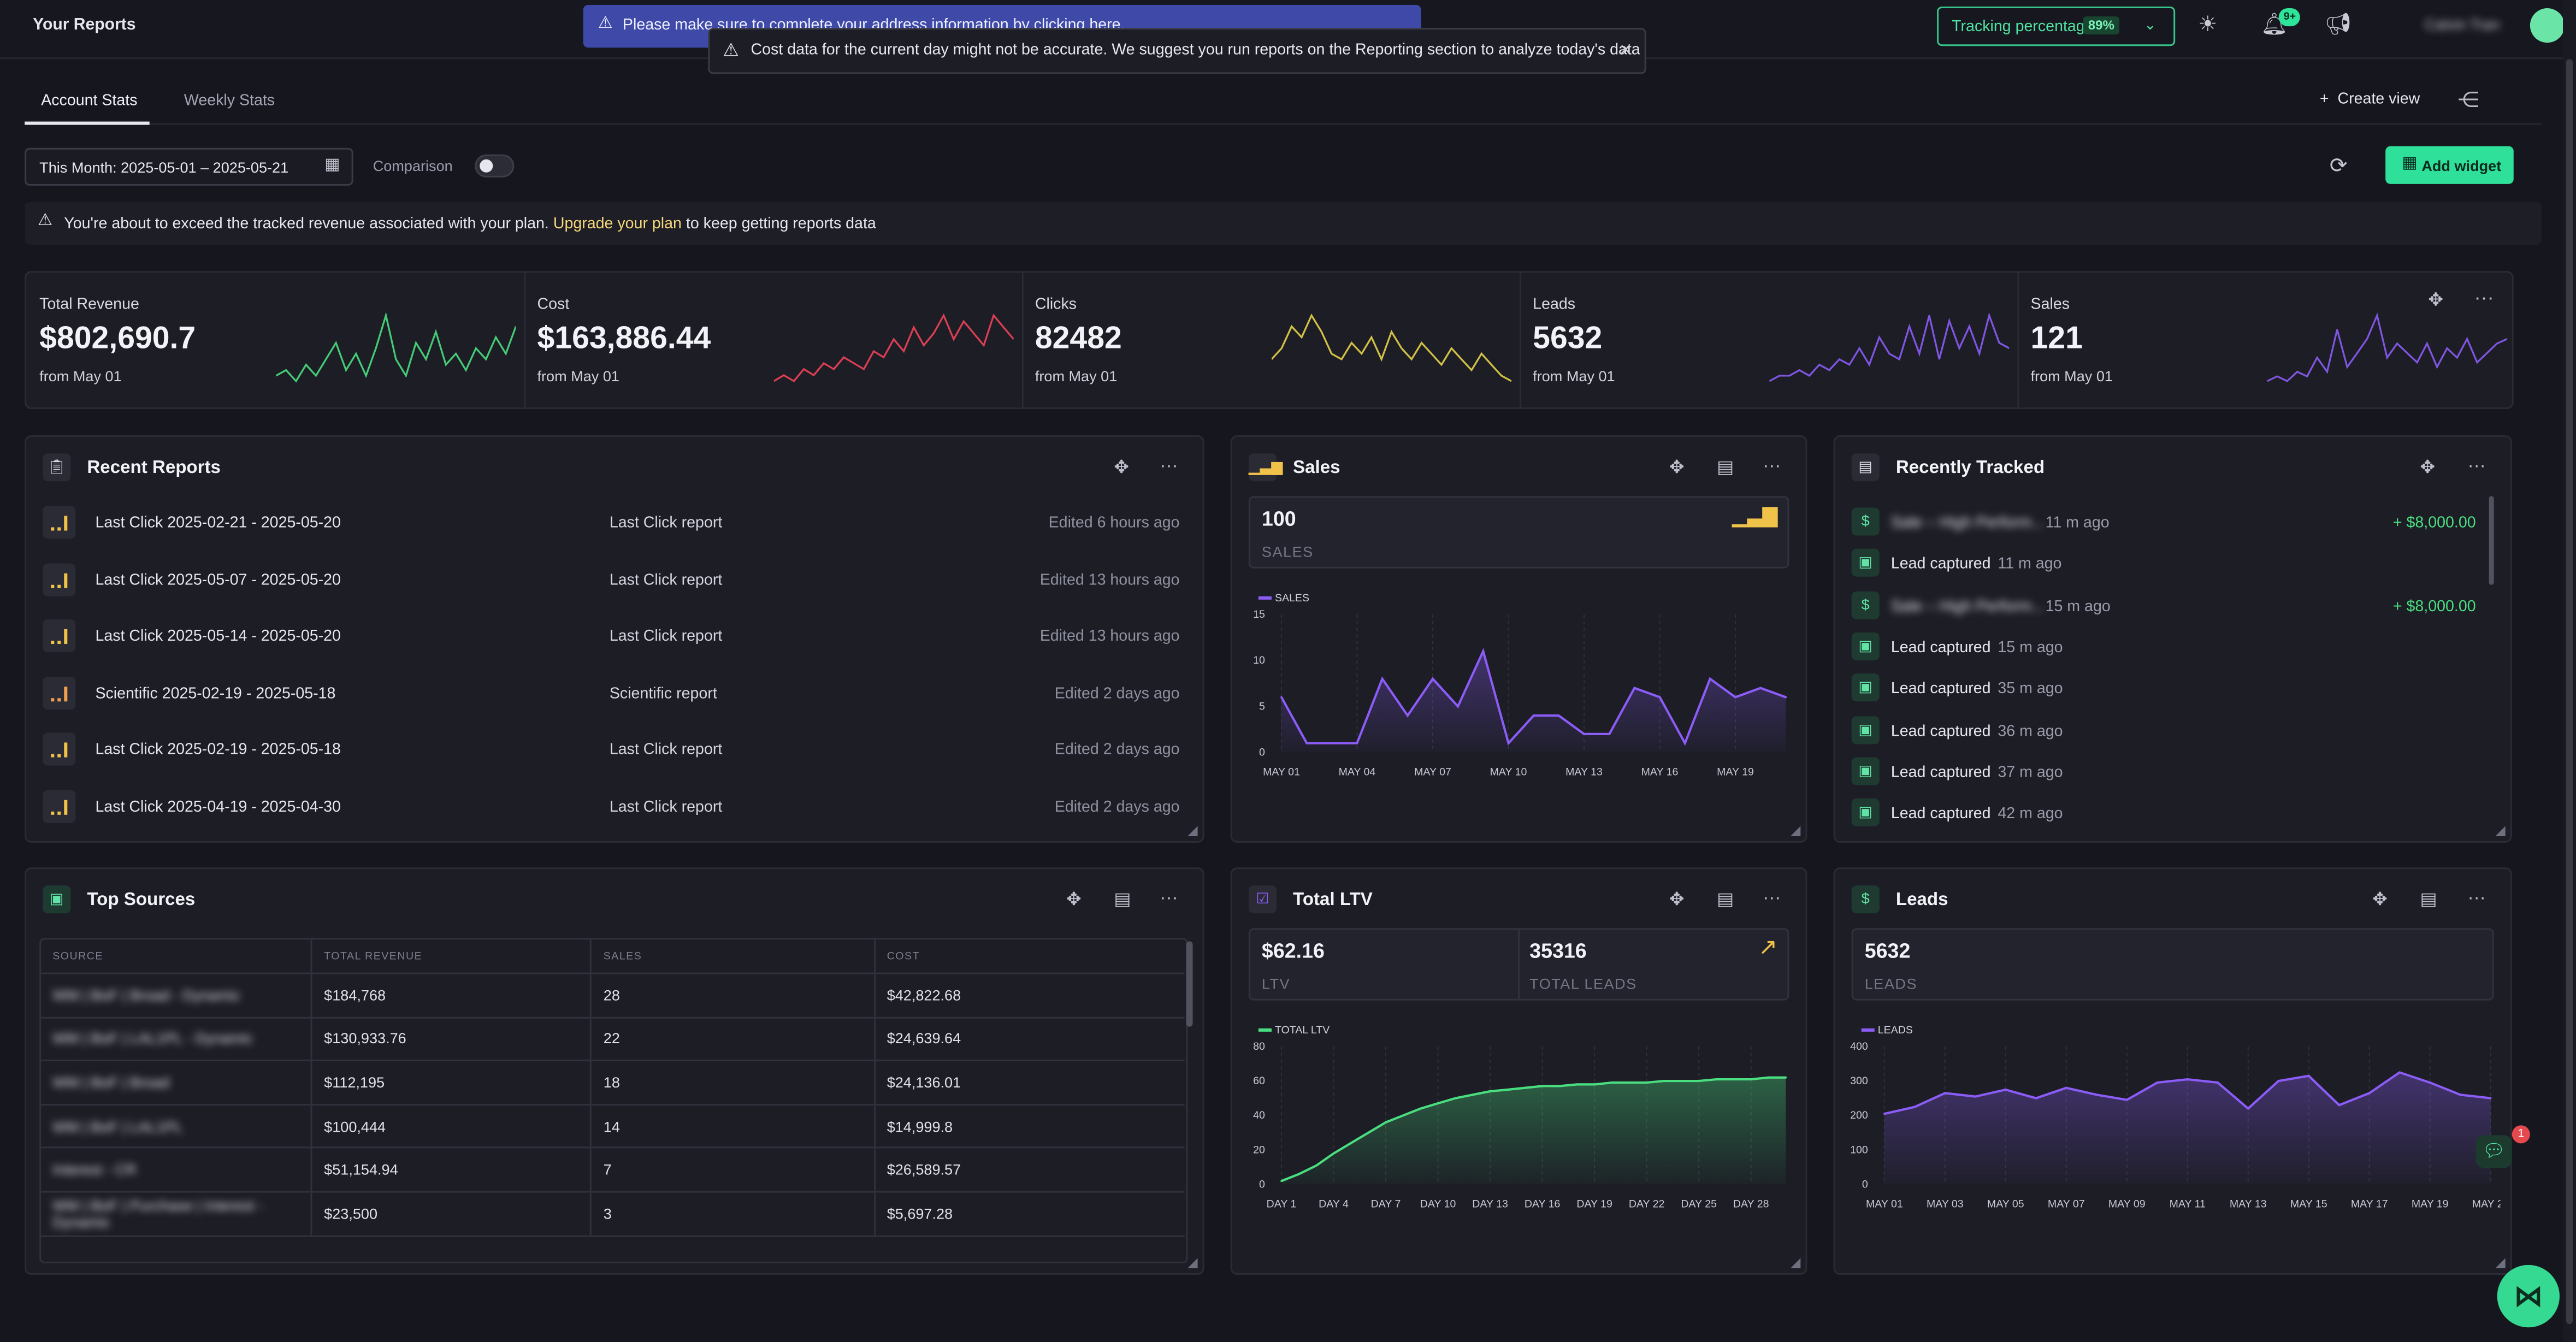 This screenshot has width=2576, height=1342. What do you see at coordinates (2468, 100) in the screenshot?
I see `share-icon: ⋲` at bounding box center [2468, 100].